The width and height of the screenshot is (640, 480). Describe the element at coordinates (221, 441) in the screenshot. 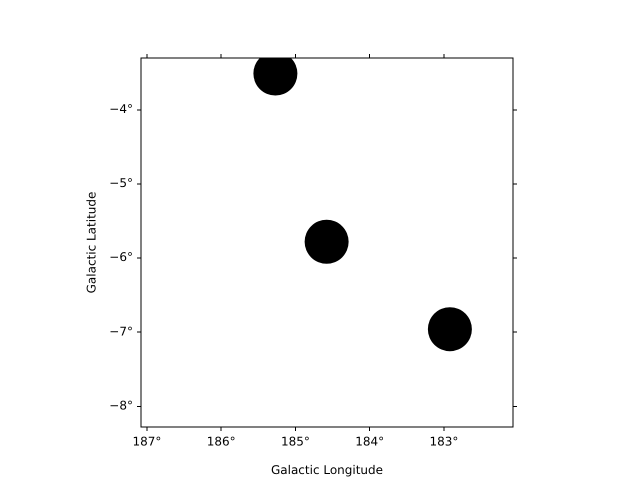

I see `x-tick-label: 186°` at that location.